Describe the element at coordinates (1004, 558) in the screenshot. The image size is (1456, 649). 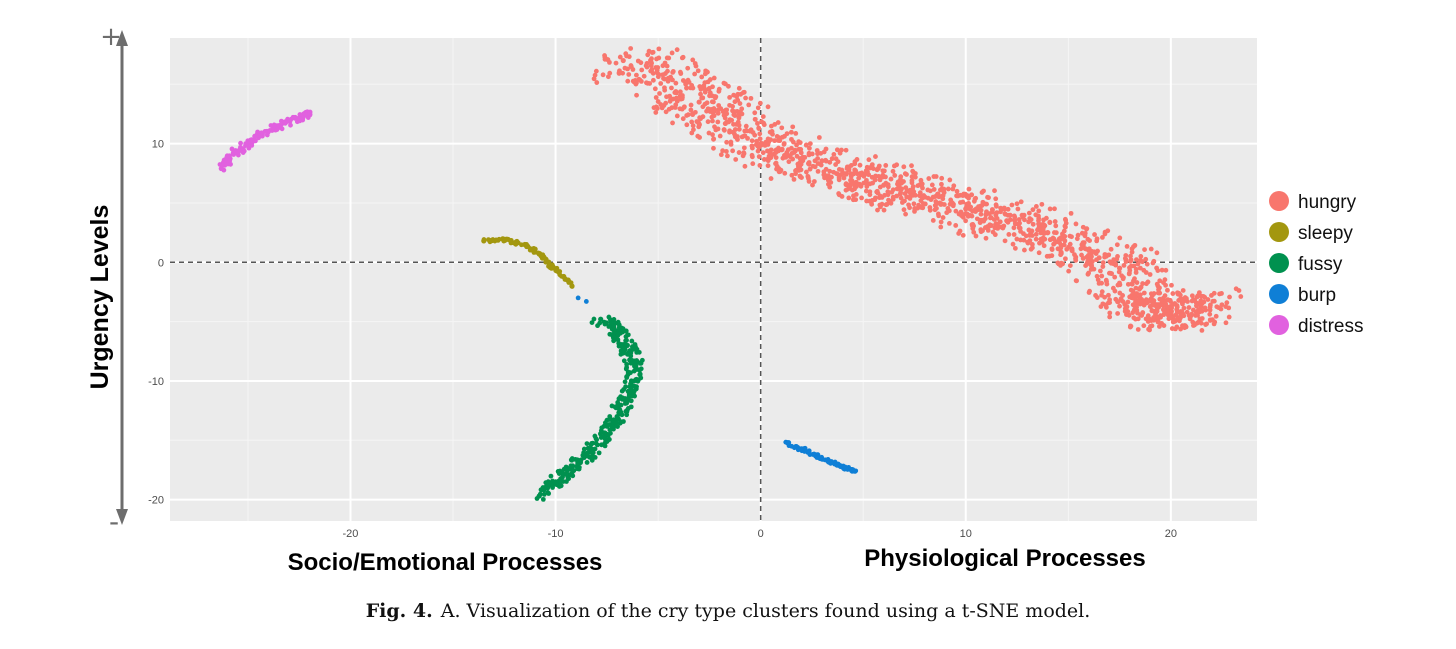
I see `x-axis-label-right: Physiological Processes` at that location.